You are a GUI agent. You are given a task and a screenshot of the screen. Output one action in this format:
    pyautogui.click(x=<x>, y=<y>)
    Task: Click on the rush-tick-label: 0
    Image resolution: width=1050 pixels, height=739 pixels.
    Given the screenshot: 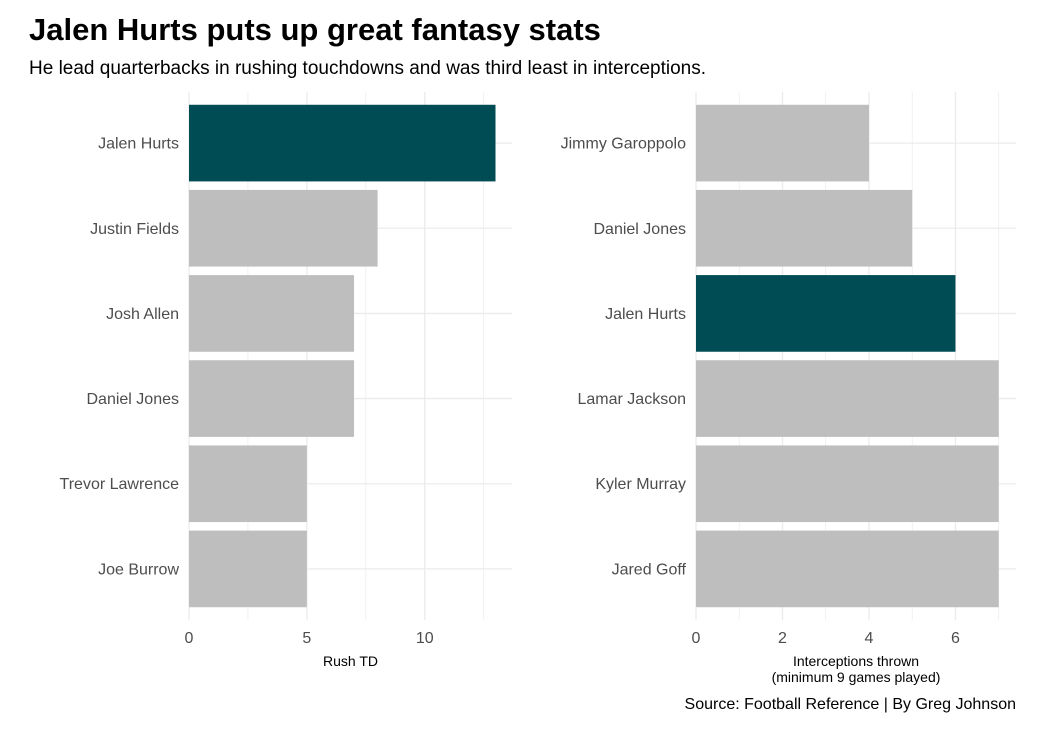 What is the action you would take?
    pyautogui.click(x=189, y=638)
    